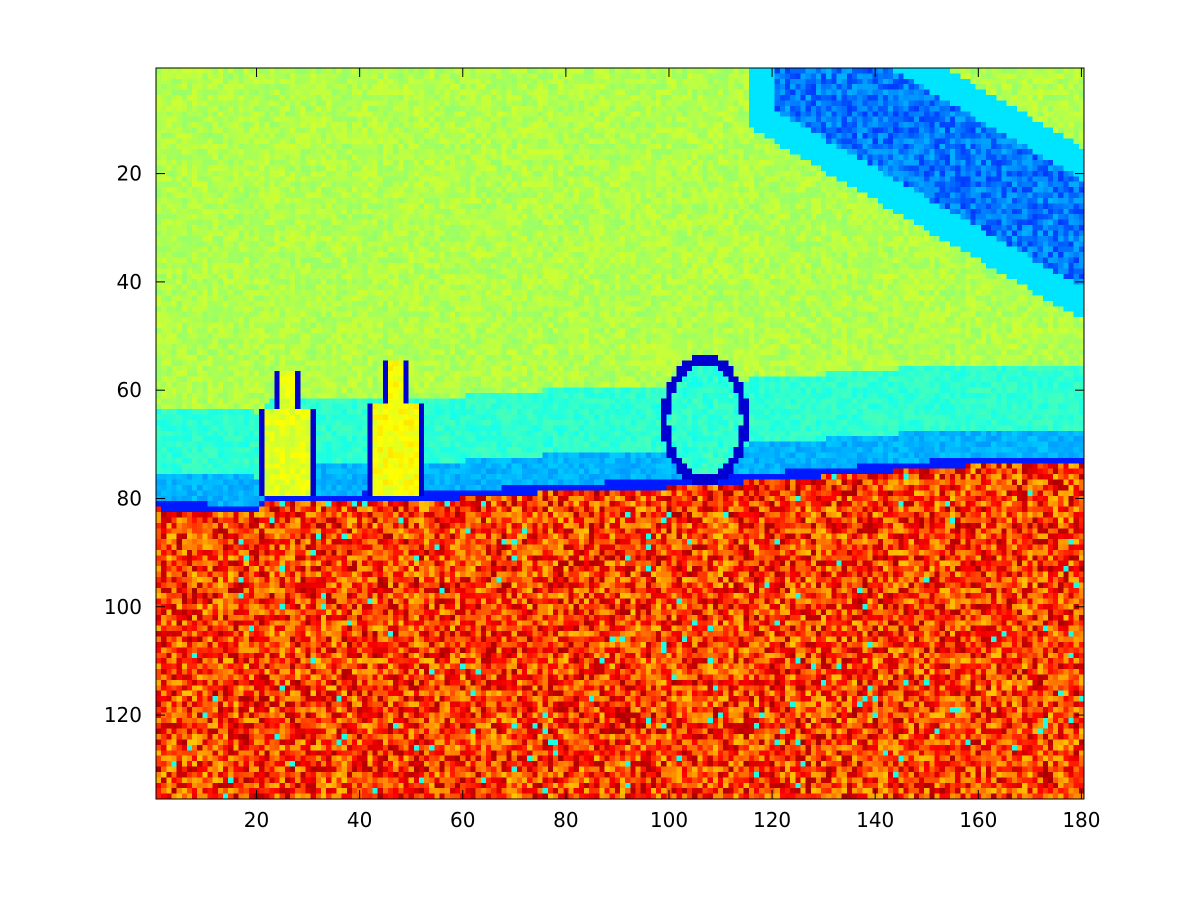 The width and height of the screenshot is (1200, 900). I want to click on x-tick-label: 100, so click(669, 820).